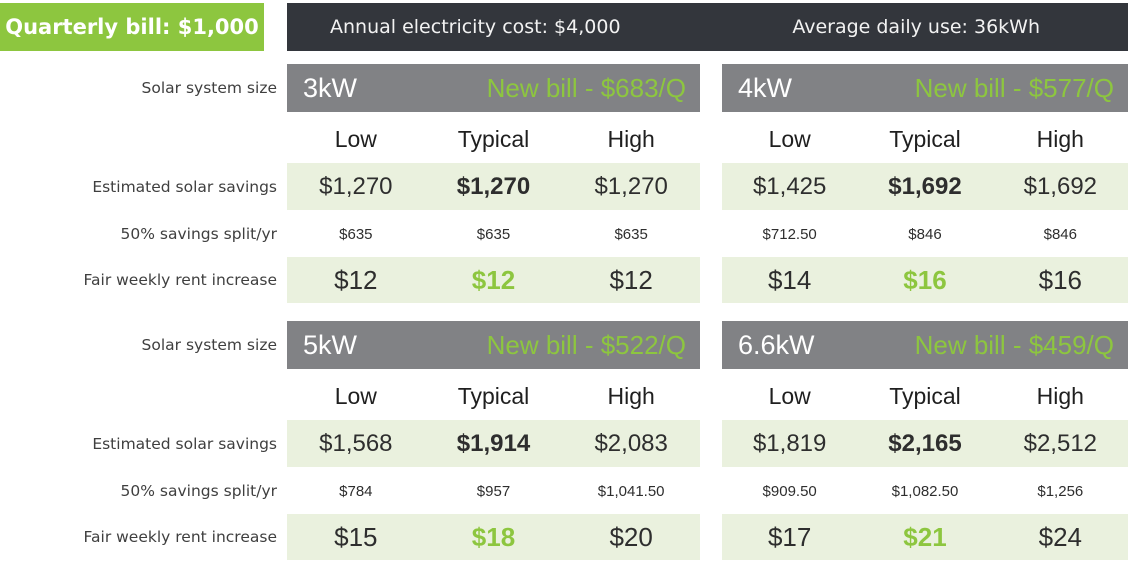 This screenshot has width=1134, height=562. I want to click on savings-typical-cell: $1,692, so click(925, 186).